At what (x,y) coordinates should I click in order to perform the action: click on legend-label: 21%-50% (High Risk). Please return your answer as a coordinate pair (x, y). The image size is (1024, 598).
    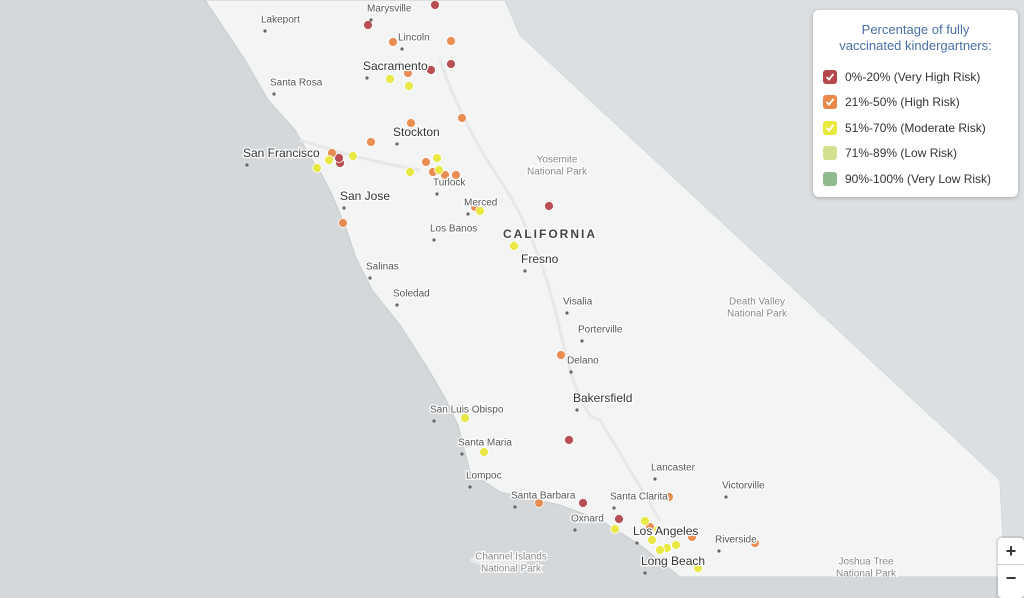
    Looking at the image, I should click on (902, 102).